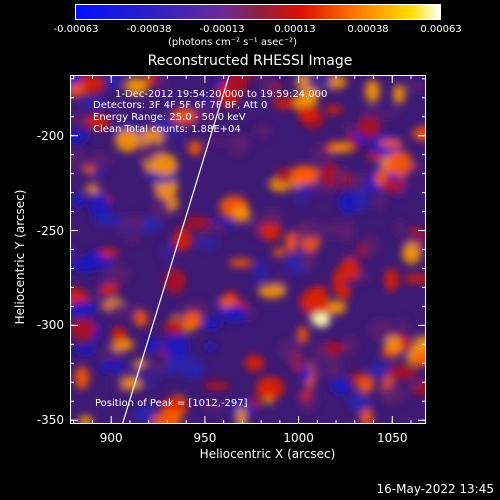 The height and width of the screenshot is (500, 500). What do you see at coordinates (321, 319) in the screenshot?
I see `peak-marker` at bounding box center [321, 319].